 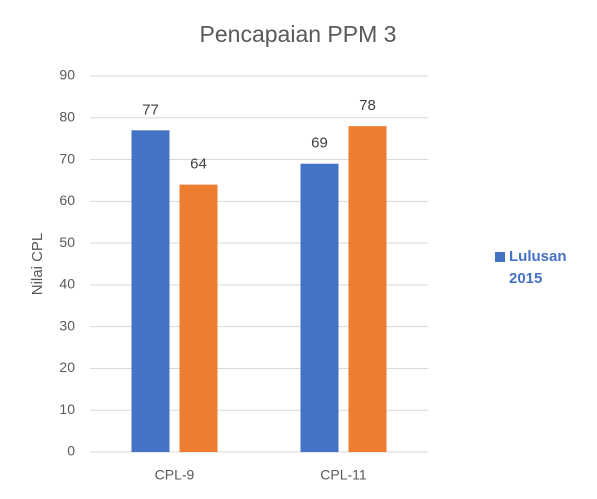 I want to click on y-tick-label: 0, so click(x=71, y=451).